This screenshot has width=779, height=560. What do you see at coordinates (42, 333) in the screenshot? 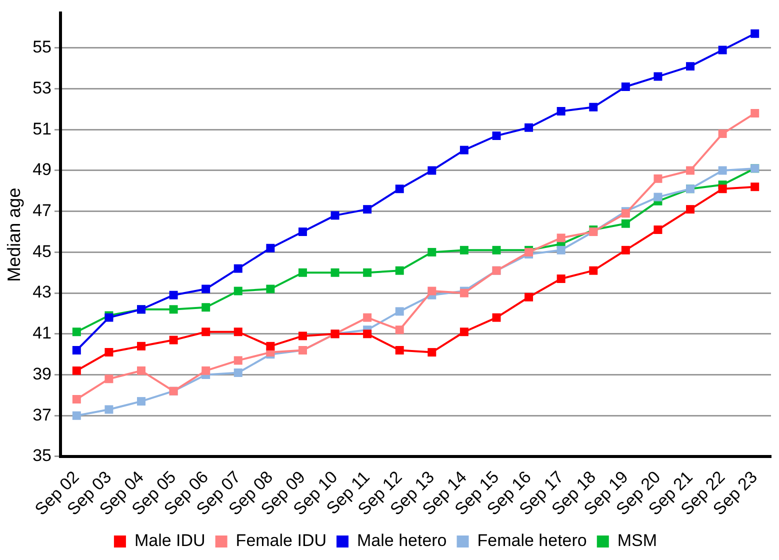
I see `y-tick-label: 41` at bounding box center [42, 333].